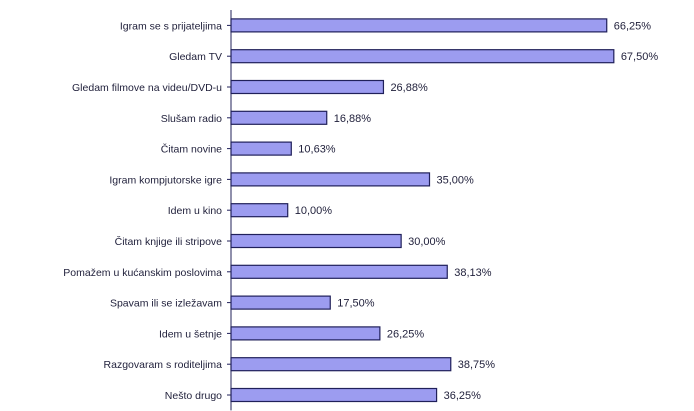 Image resolution: width=694 pixels, height=411 pixels. What do you see at coordinates (473, 273) in the screenshot?
I see `data-label: 38,13%` at bounding box center [473, 273].